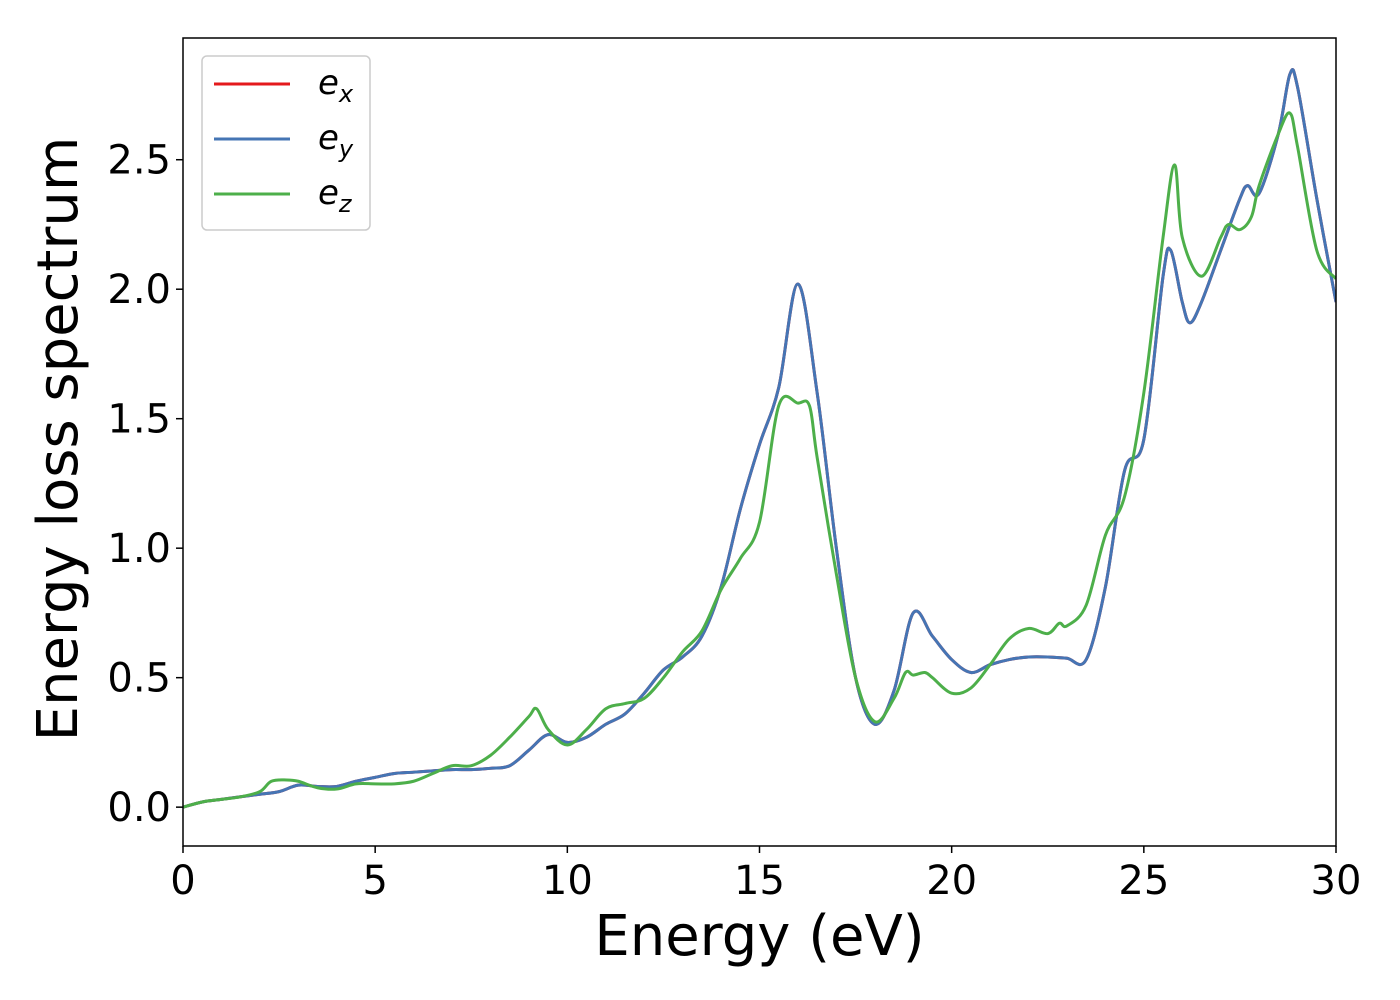 Image resolution: width=1400 pixels, height=1000 pixels. What do you see at coordinates (951, 881) in the screenshot?
I see `x-tick-label: 20` at bounding box center [951, 881].